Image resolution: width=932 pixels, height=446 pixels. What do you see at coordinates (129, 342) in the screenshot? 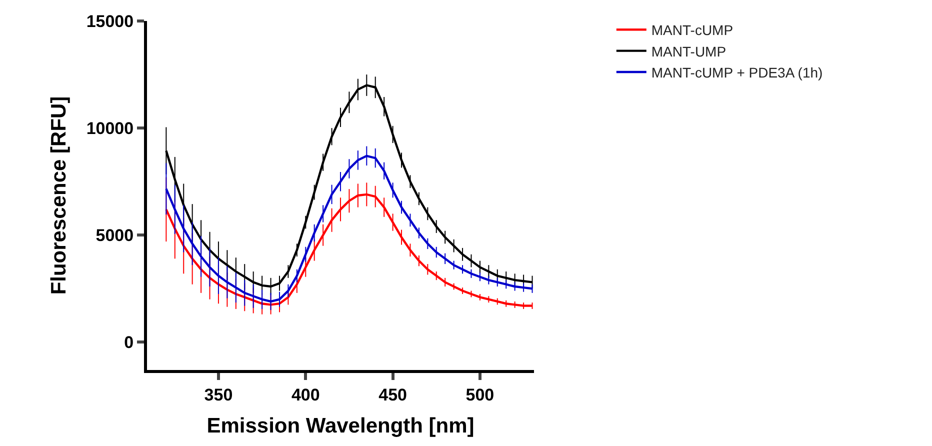
I see `y-tick-label: 0` at bounding box center [129, 342].